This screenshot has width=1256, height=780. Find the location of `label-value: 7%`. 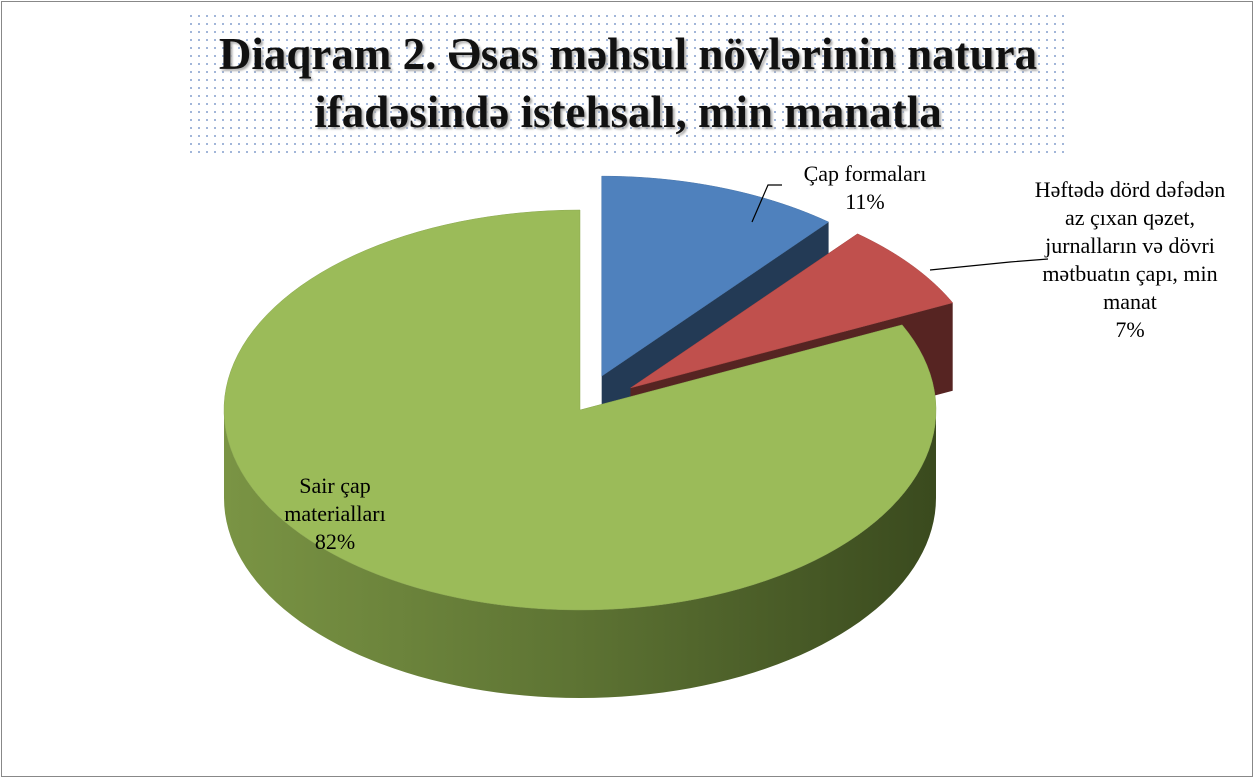

label-value: 7% is located at coordinates (1130, 329).